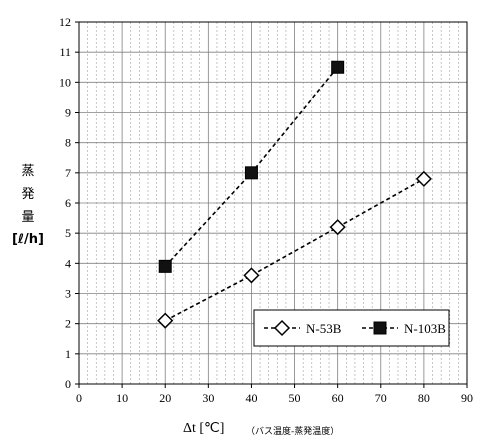 The width and height of the screenshot is (484, 448). Describe the element at coordinates (68, 324) in the screenshot. I see `y-tick-label: 2` at that location.